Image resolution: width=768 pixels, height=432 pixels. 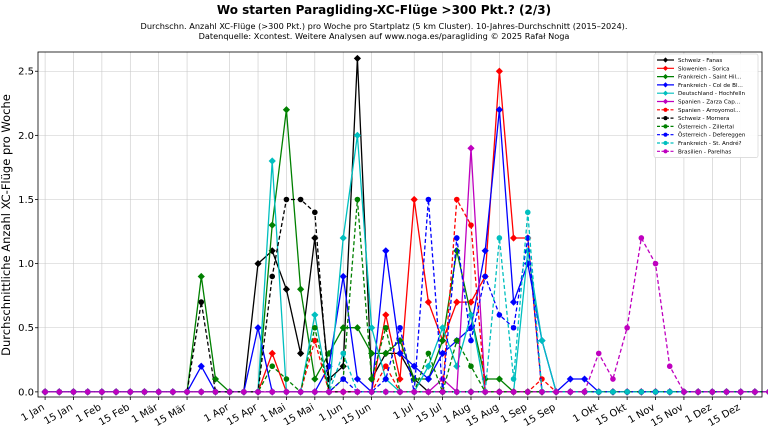 I want to click on legend-entry: Schweiz - Fanas, so click(x=689, y=60).